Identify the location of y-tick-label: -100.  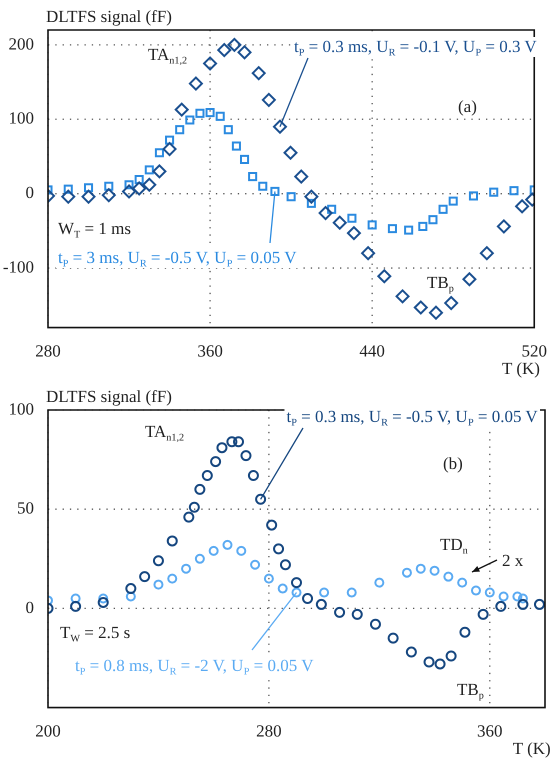
(18, 267).